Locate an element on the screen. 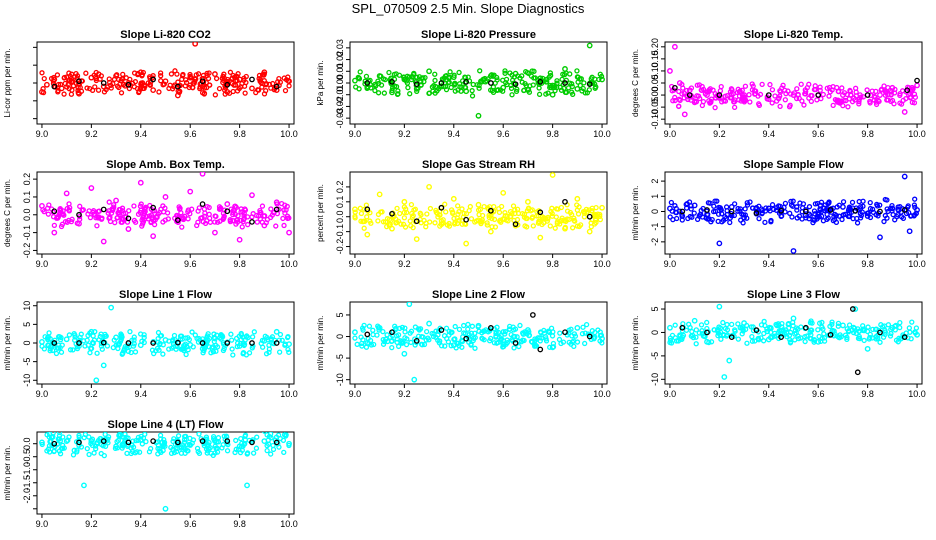 The width and height of the screenshot is (936, 540). panel-title: Slope Li-820 CO2 is located at coordinates (165, 35).